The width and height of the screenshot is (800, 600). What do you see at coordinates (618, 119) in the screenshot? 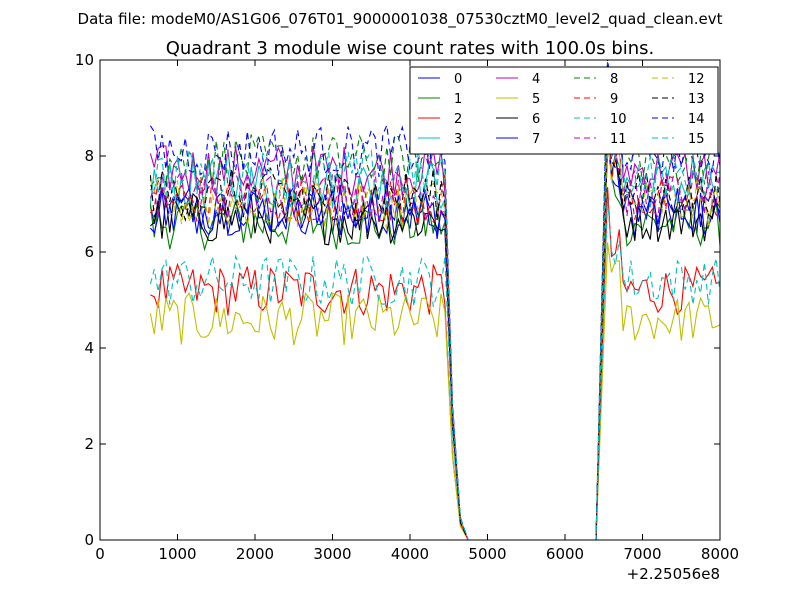
I see `legend-label-10: 10` at bounding box center [618, 119].